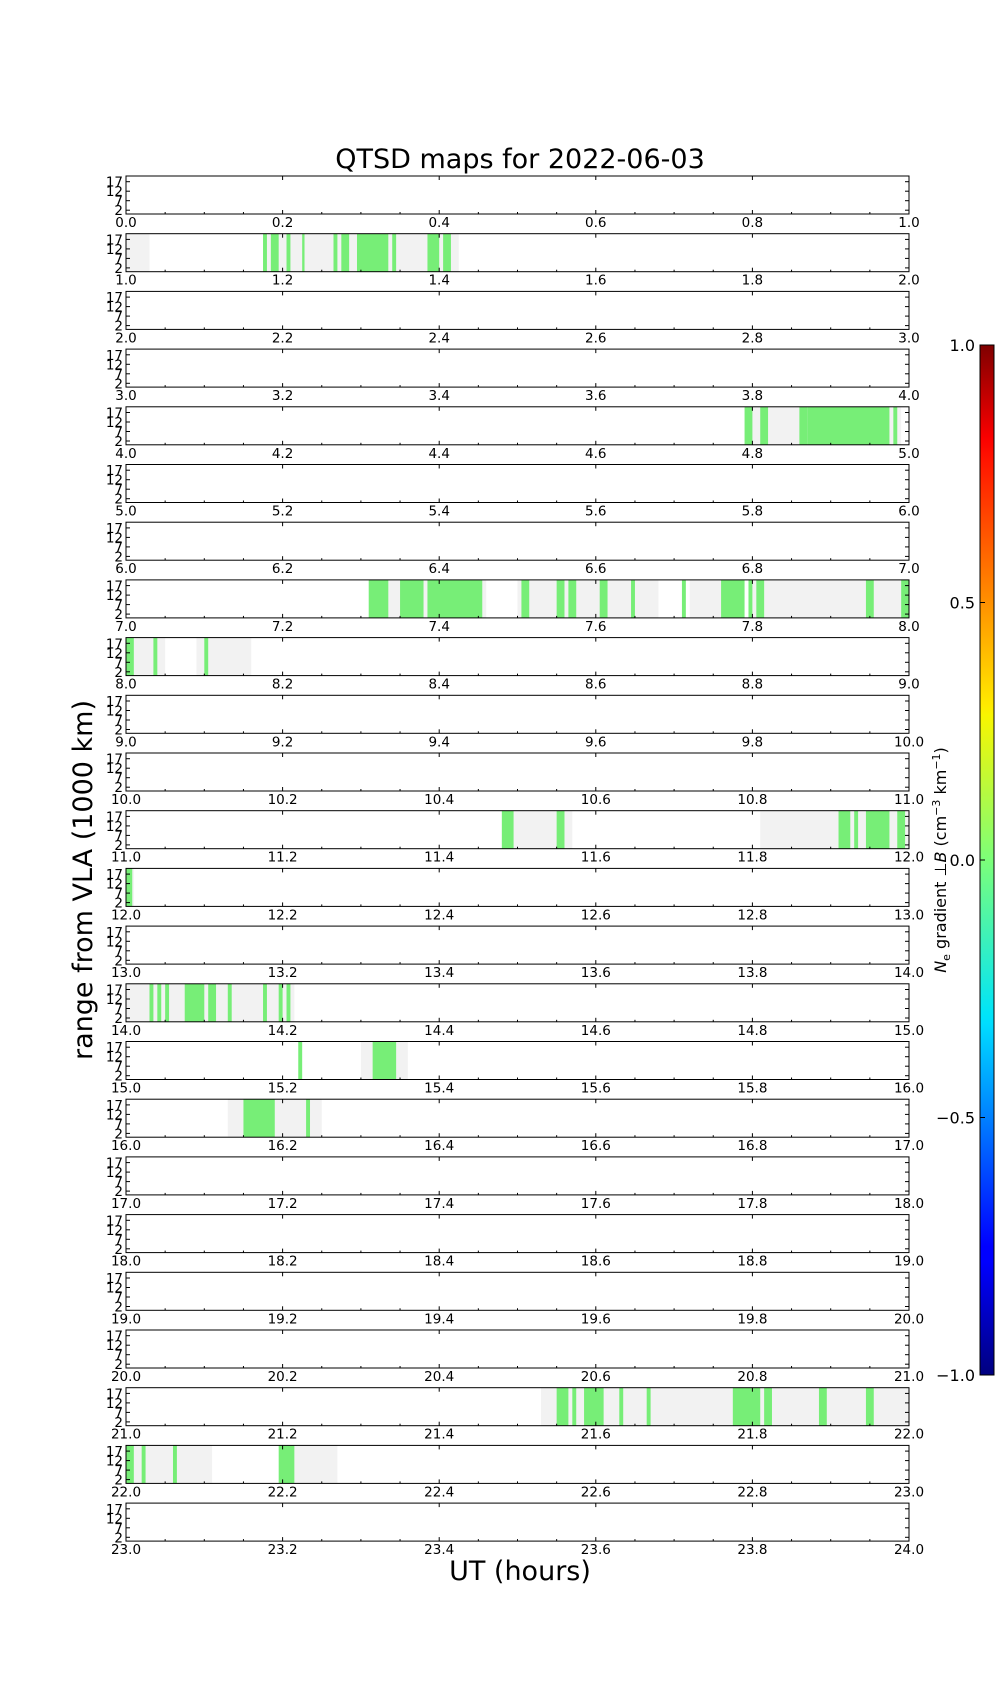 The width and height of the screenshot is (1000, 1700). I want to click on x-tick-label: 20.2, so click(283, 1377).